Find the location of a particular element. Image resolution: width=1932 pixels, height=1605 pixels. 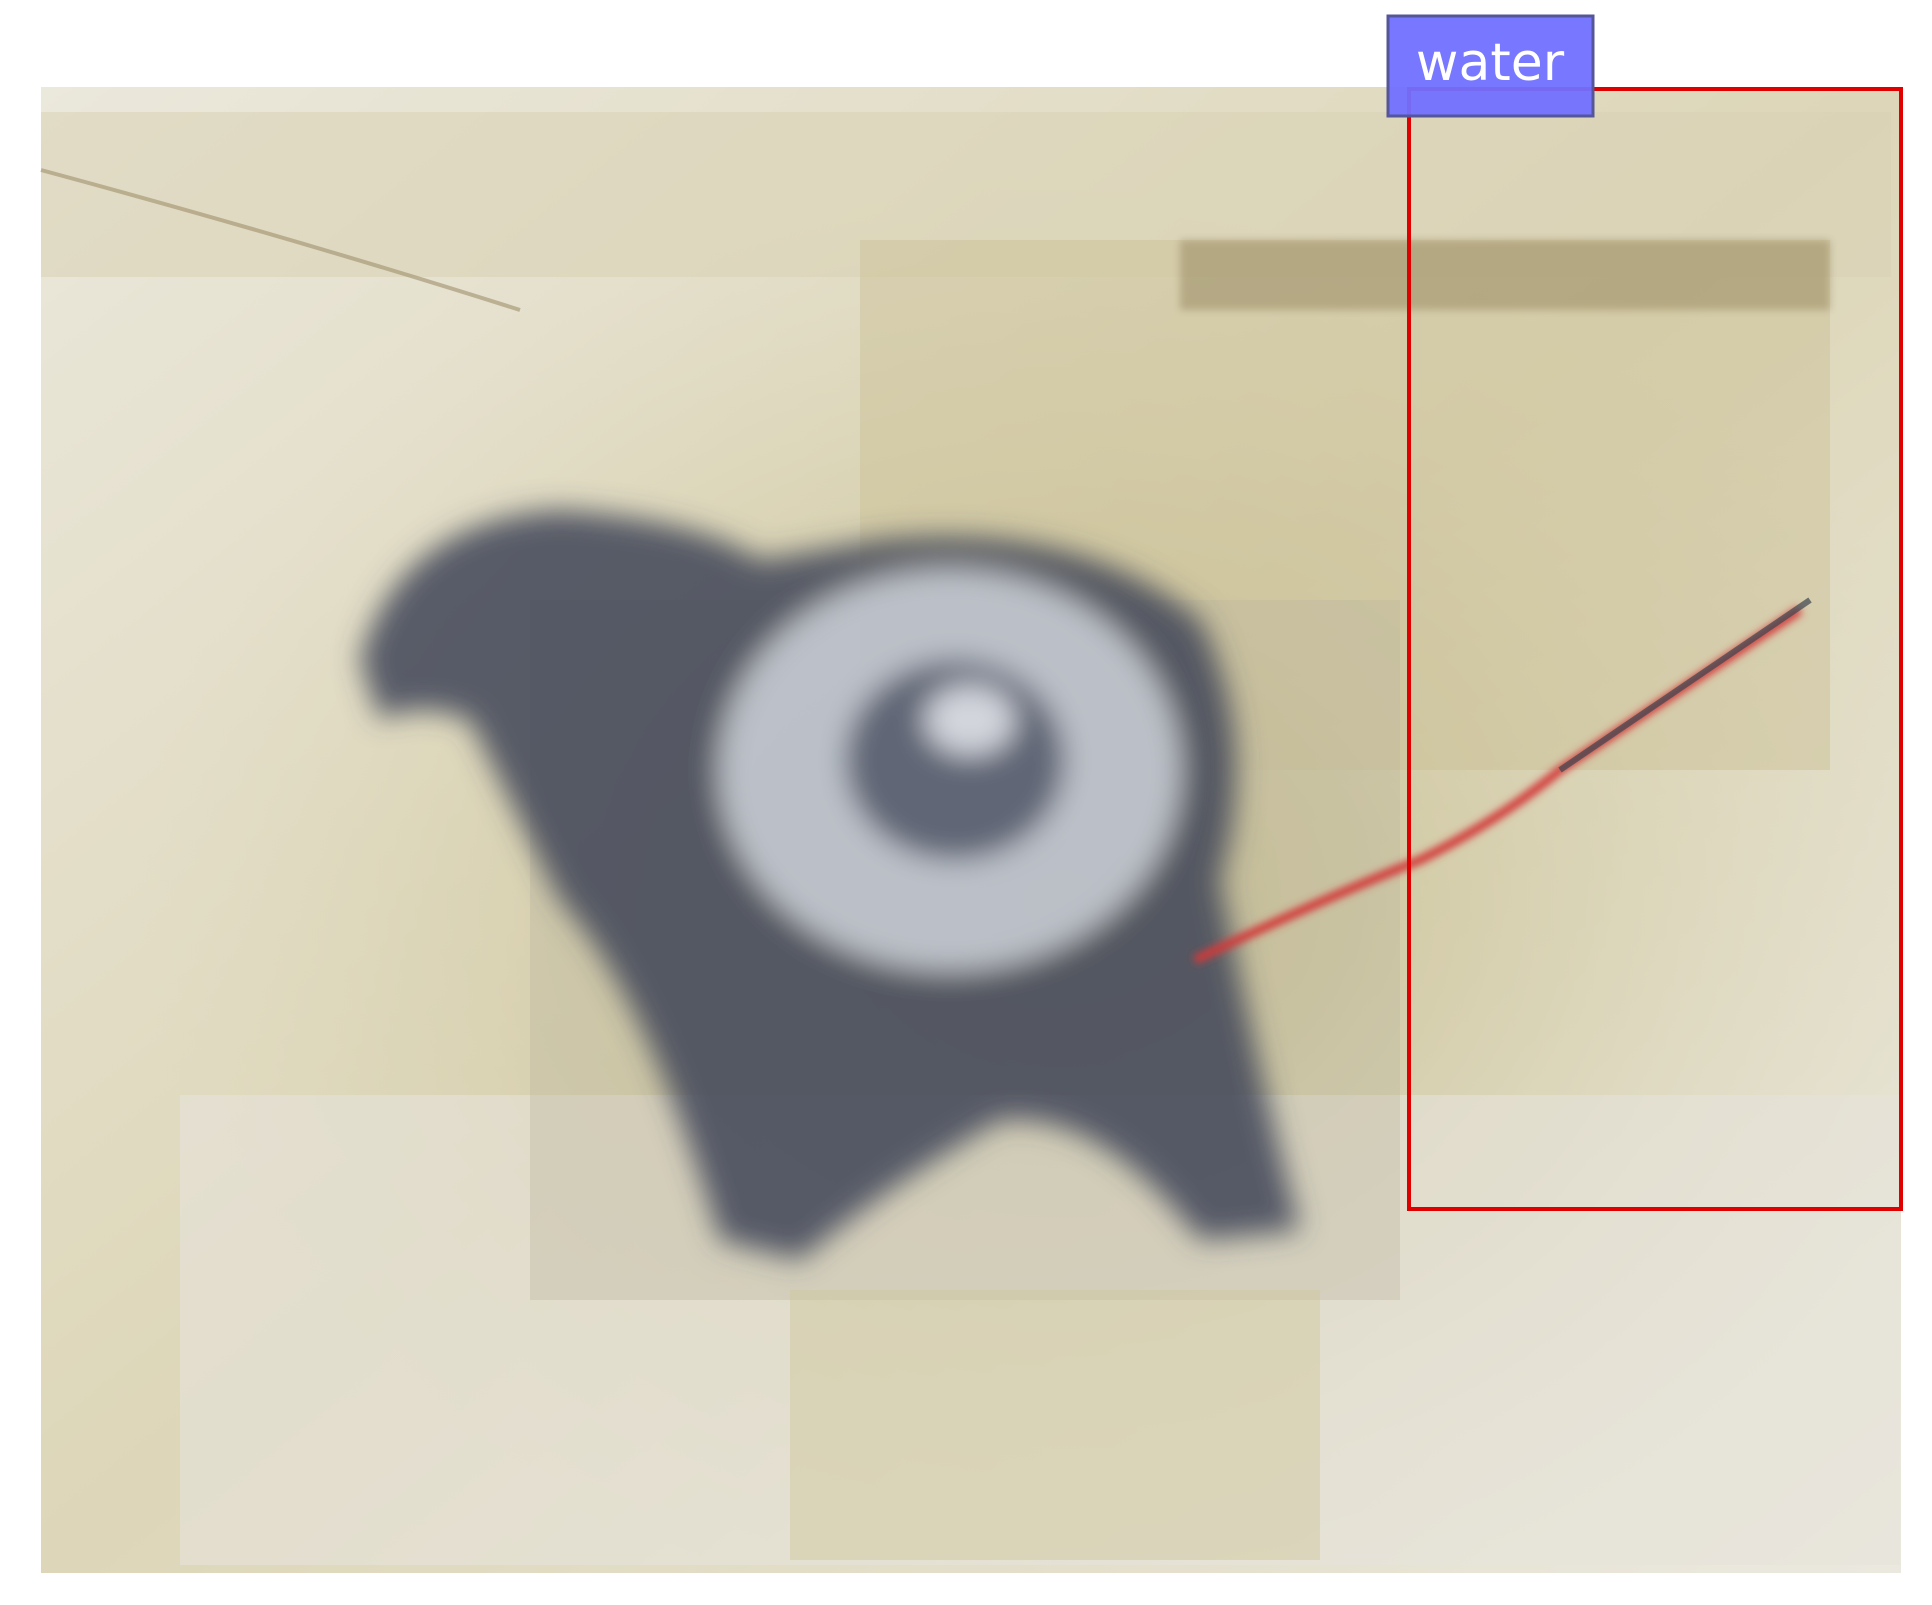

label-box is located at coordinates (1490, 66).